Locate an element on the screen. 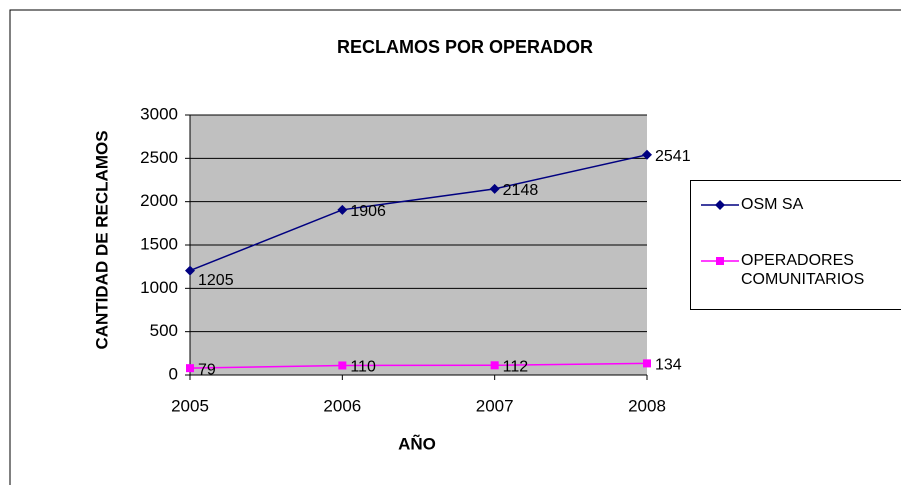  data-label: 79 is located at coordinates (207, 369).